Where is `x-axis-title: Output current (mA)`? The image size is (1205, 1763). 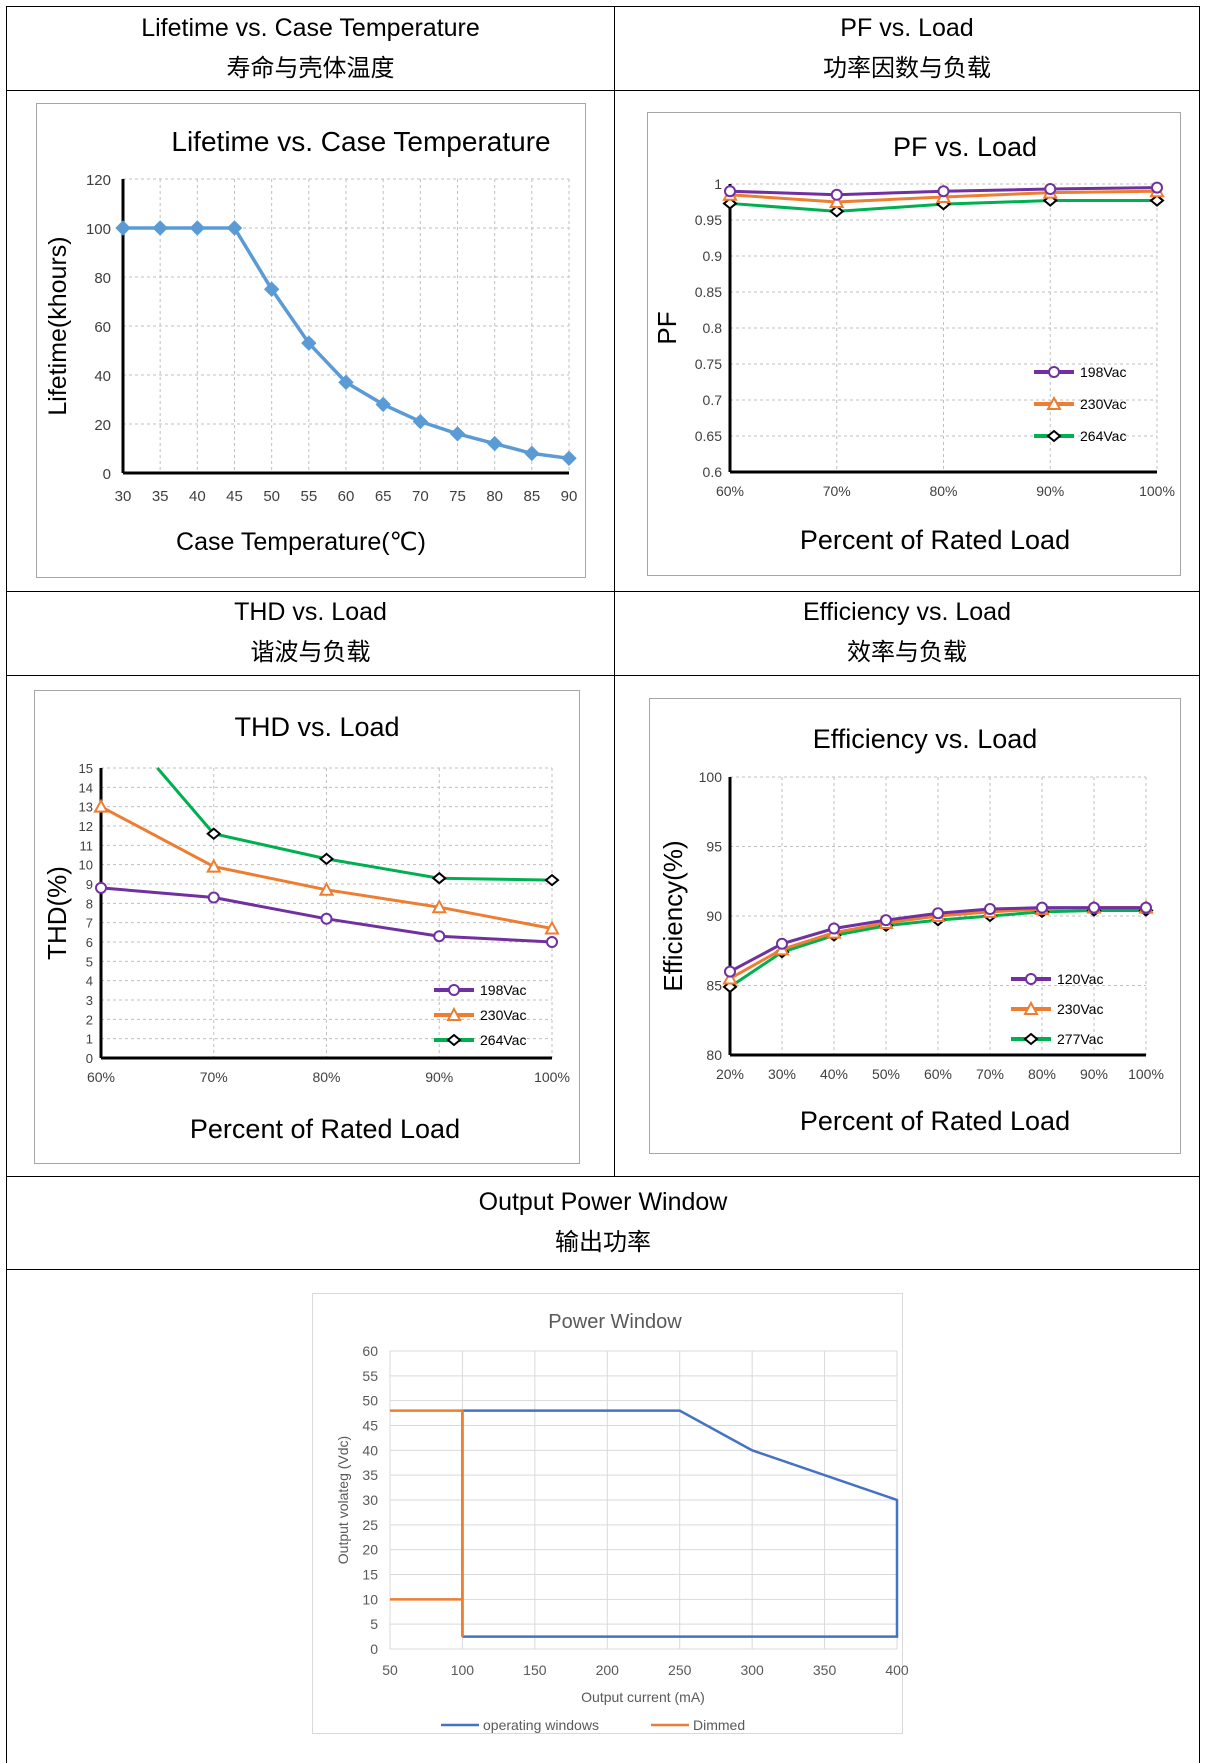
x-axis-title: Output current (mA) is located at coordinates (643, 1697).